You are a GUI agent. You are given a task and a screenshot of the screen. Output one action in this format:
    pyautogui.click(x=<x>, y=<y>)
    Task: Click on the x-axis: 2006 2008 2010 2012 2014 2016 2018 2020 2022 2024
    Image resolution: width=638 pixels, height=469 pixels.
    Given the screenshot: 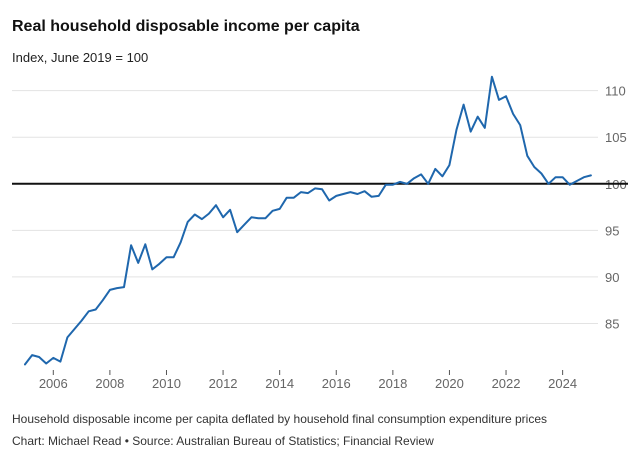 What is the action you would take?
    pyautogui.click(x=308, y=380)
    